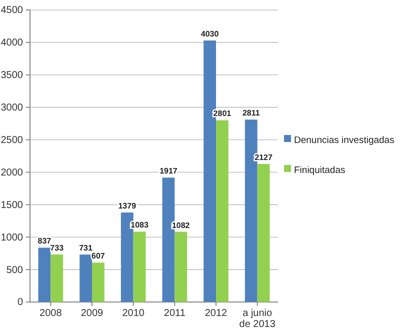 The height and width of the screenshot is (336, 400). Describe the element at coordinates (175, 314) in the screenshot. I see `x-tick-label: 2011` at that location.